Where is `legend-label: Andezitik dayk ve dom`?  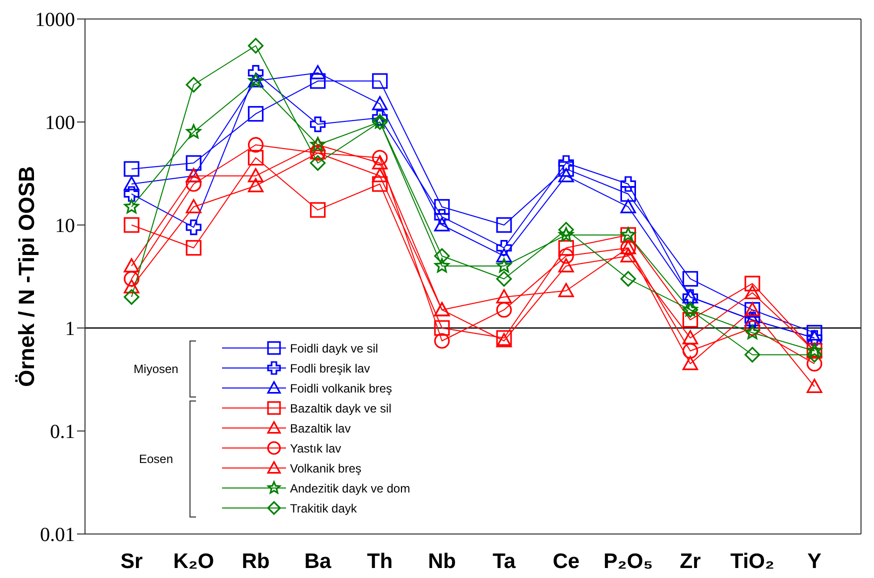
legend-label: Andezitik dayk ve dom is located at coordinates (350, 488).